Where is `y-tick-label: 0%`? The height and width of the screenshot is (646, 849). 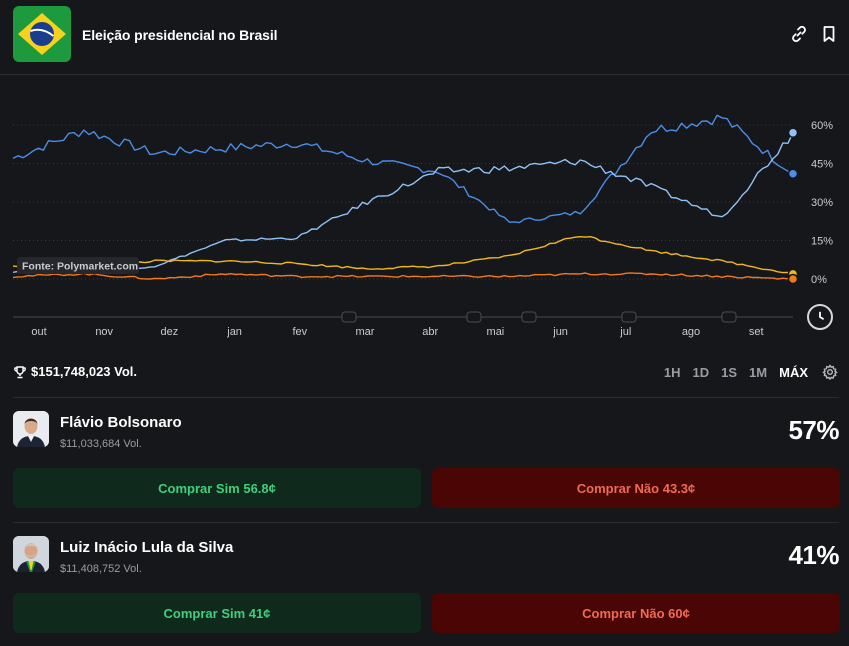
y-tick-label: 0% is located at coordinates (819, 280).